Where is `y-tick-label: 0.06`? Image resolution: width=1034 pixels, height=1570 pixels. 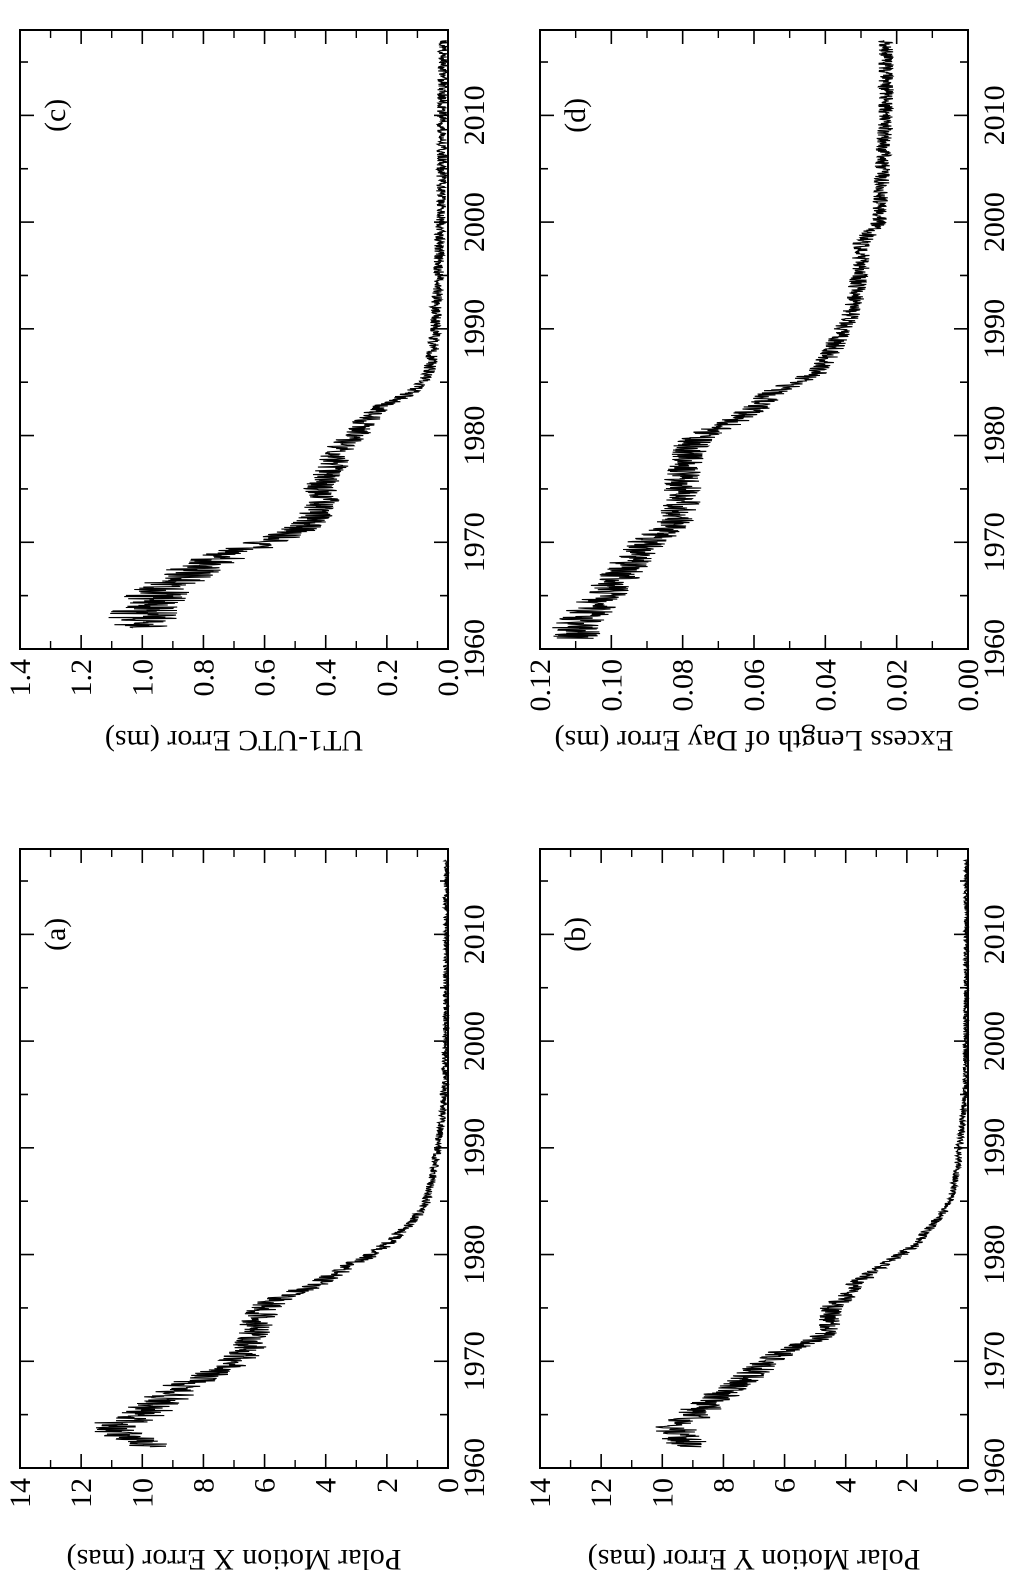
y-tick-label: 0.06 is located at coordinates (754, 685).